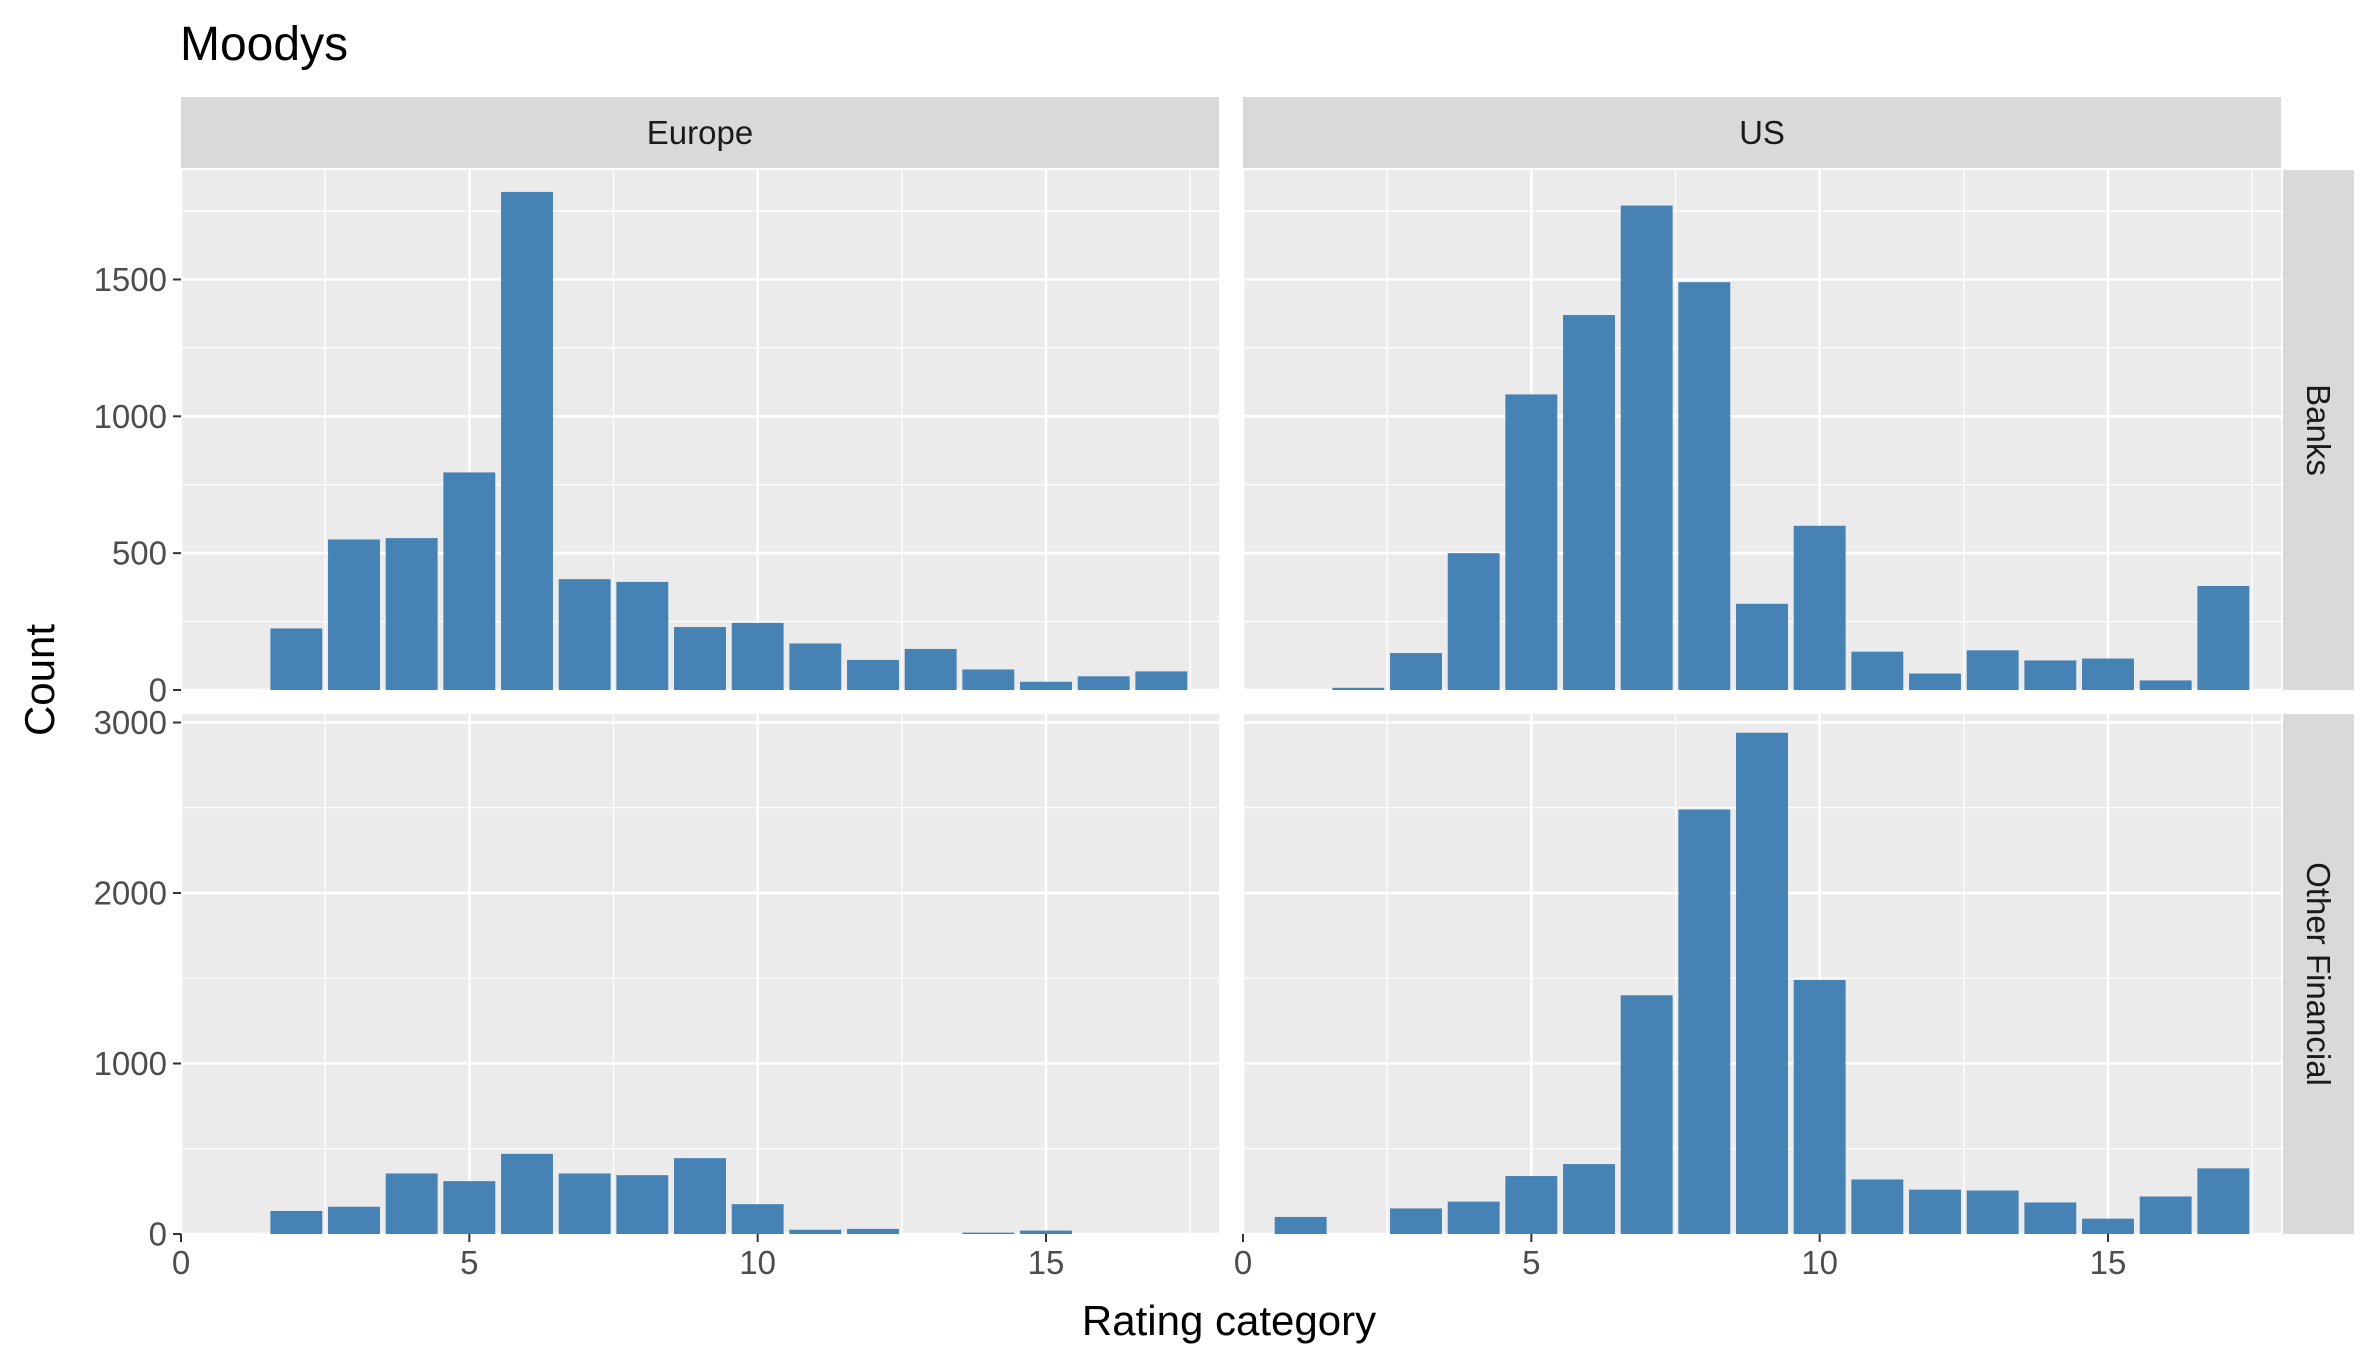 This screenshot has width=2375, height=1365. I want to click on column-strip-europe, so click(700, 132).